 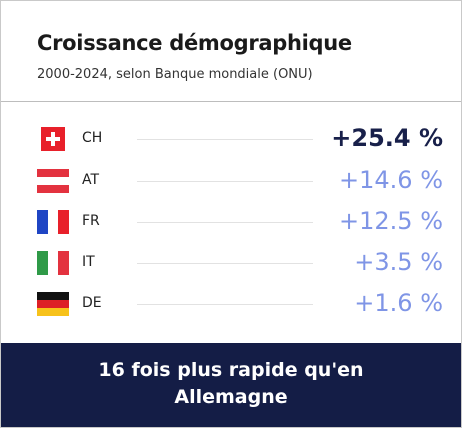 What do you see at coordinates (387, 138) in the screenshot?
I see `growth-value: +25.4 %` at bounding box center [387, 138].